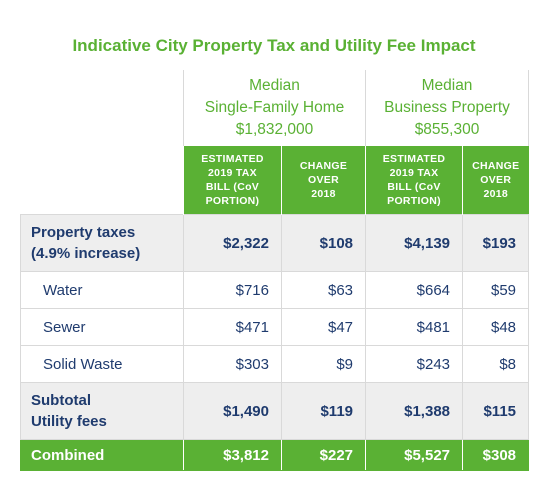 This screenshot has width=548, height=477. What do you see at coordinates (102, 411) in the screenshot?
I see `row-label: Subtotal Utility fees` at bounding box center [102, 411].